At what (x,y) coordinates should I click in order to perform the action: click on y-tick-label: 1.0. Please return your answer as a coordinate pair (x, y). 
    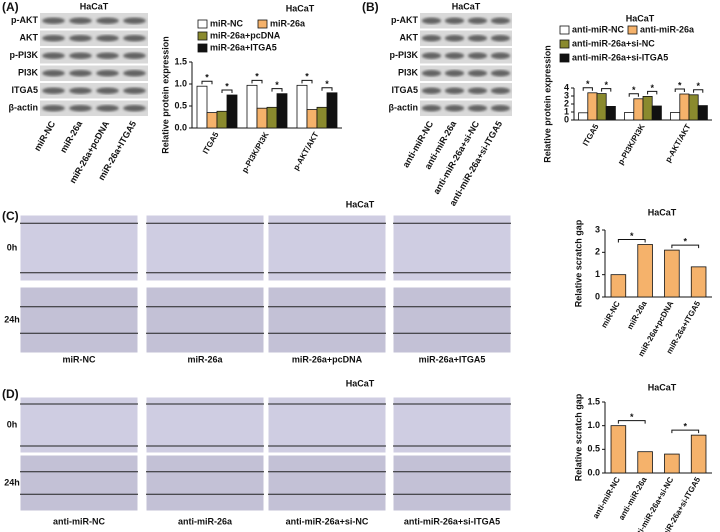
    Looking at the image, I should click on (593, 425).